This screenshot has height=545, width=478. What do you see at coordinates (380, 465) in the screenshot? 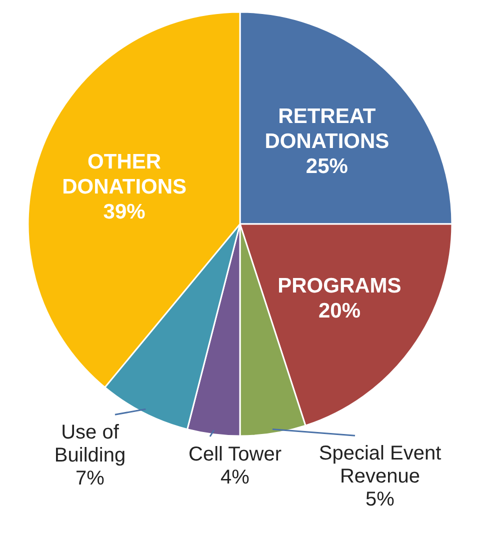
I see `slice-label: Special Event Revenue` at bounding box center [380, 465].